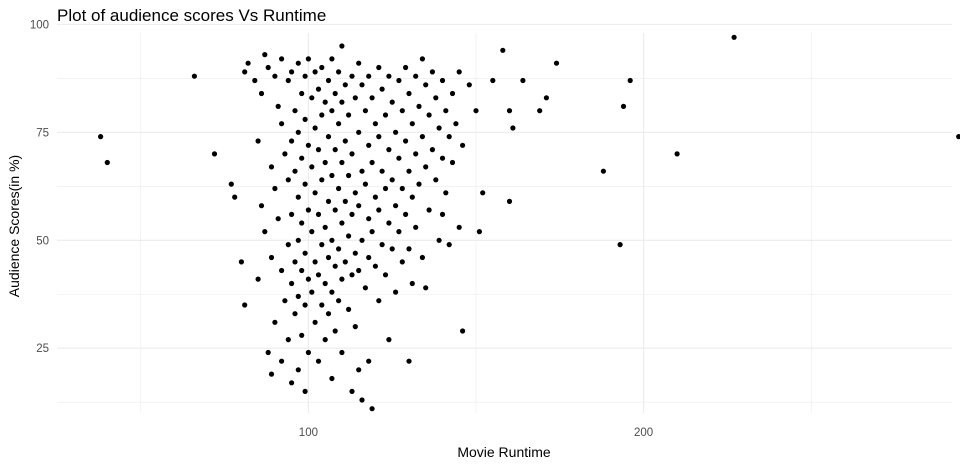 The height and width of the screenshot is (464, 960). Describe the element at coordinates (643, 433) in the screenshot. I see `x-tick-label: 200` at that location.